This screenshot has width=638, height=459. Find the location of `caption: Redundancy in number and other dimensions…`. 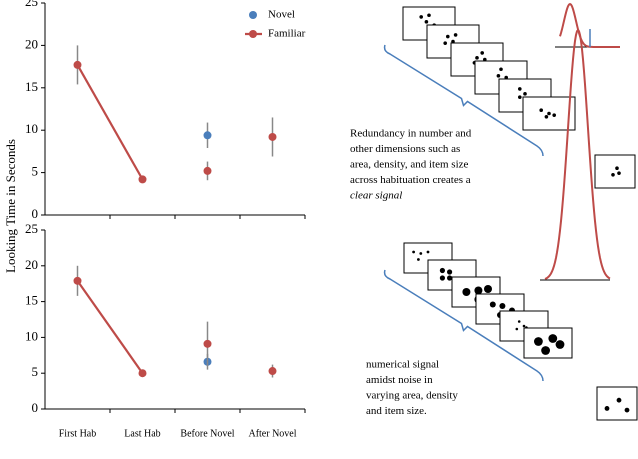

caption: Redundancy in number and other dimensions… is located at coordinates (411, 165).